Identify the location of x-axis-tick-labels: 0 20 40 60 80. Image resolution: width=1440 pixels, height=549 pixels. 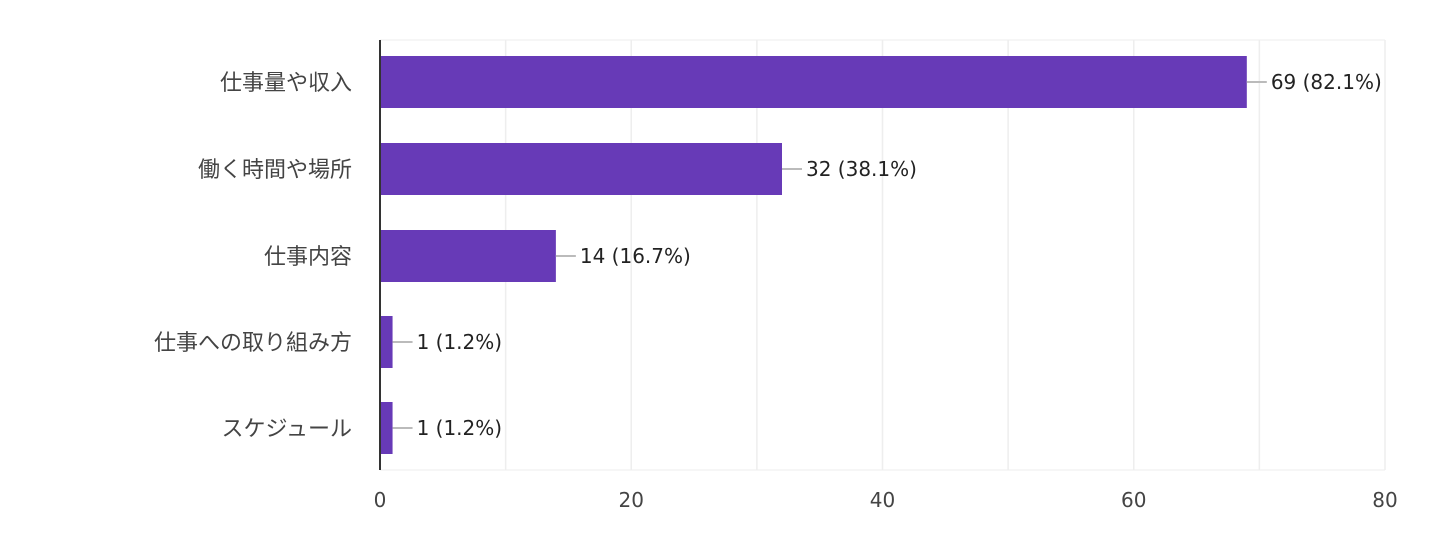
(886, 500).